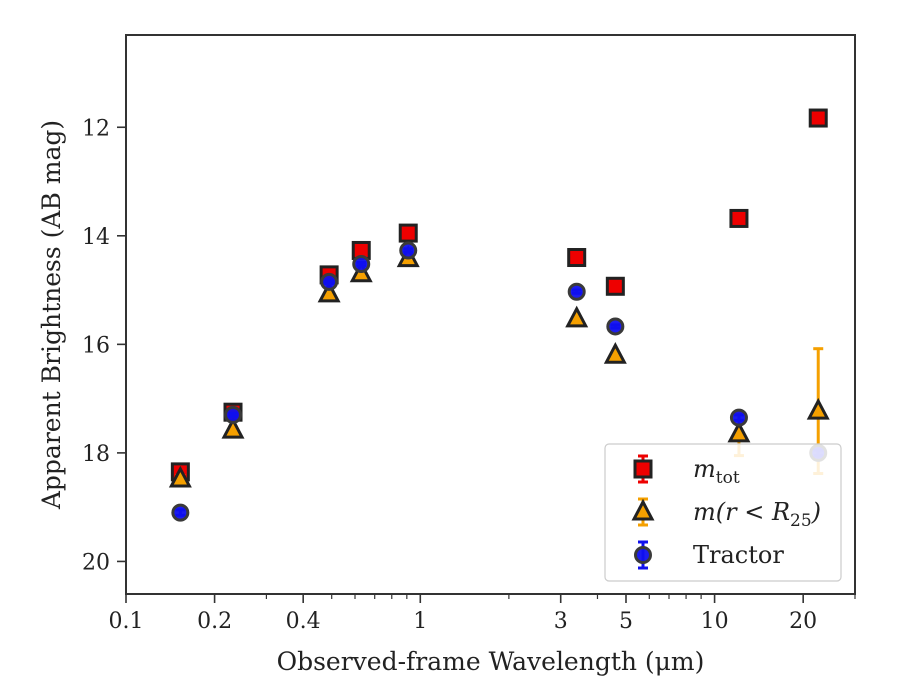  I want to click on x-tick-label: 3, so click(561, 621).